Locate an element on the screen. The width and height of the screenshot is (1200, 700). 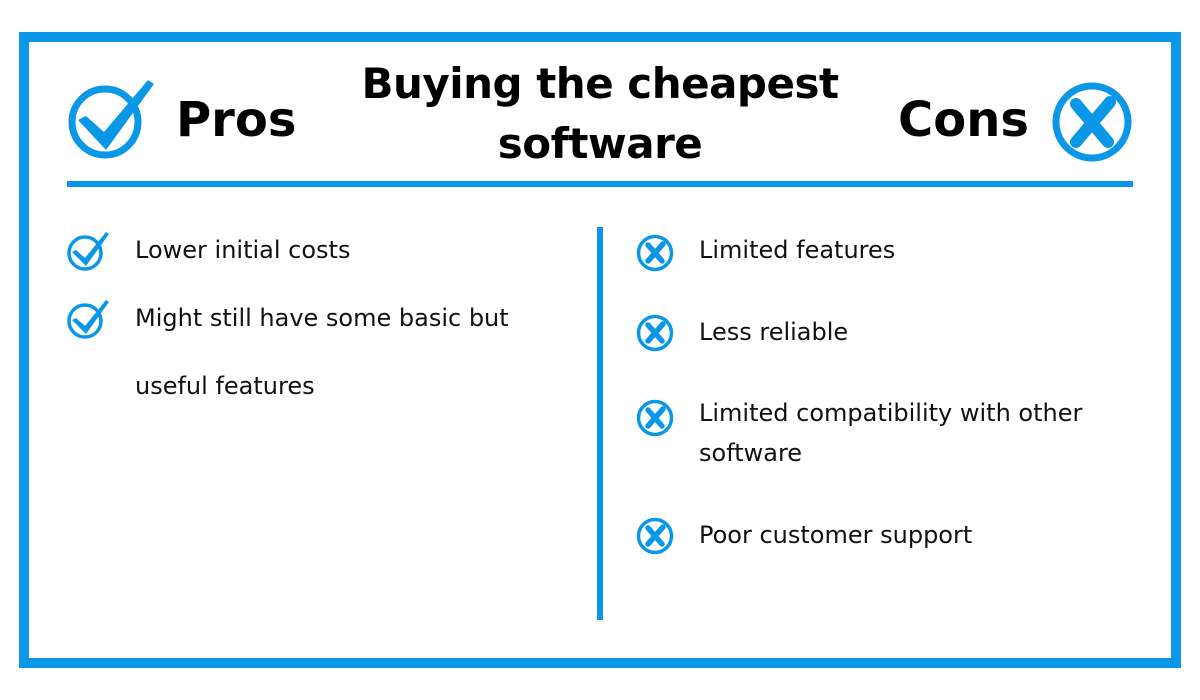
list-item: Lower initial costs is located at coordinates (243, 250).